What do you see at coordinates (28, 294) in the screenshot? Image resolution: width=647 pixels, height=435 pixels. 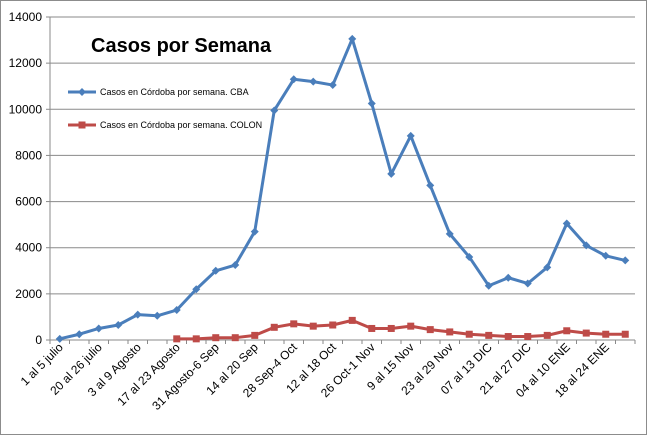 I see `y-tick-label: 2000` at bounding box center [28, 294].